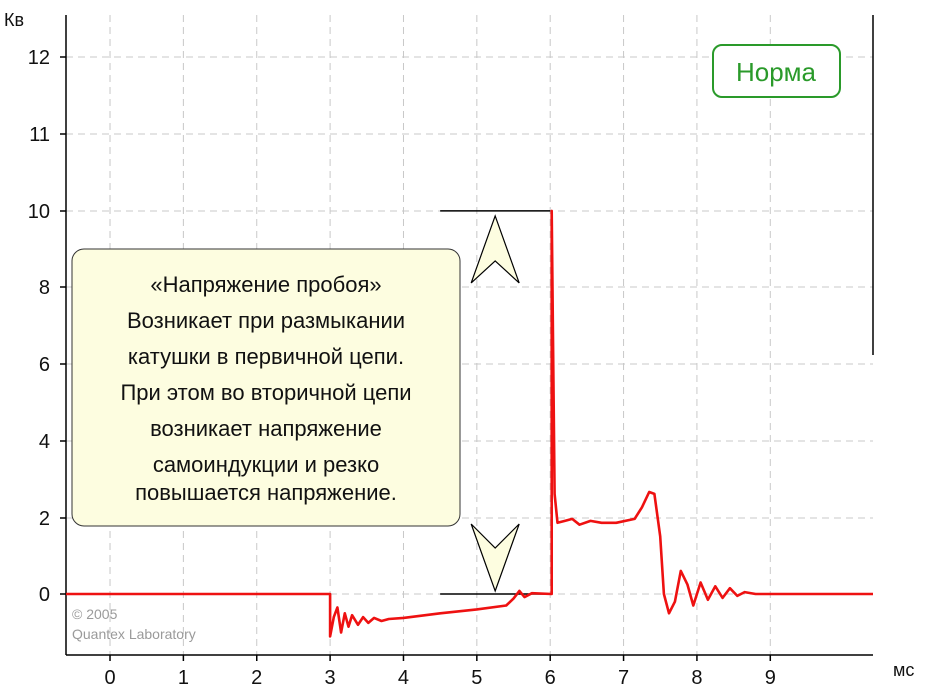 The width and height of the screenshot is (935, 693). I want to click on x-tick-label: 5, so click(476, 678).